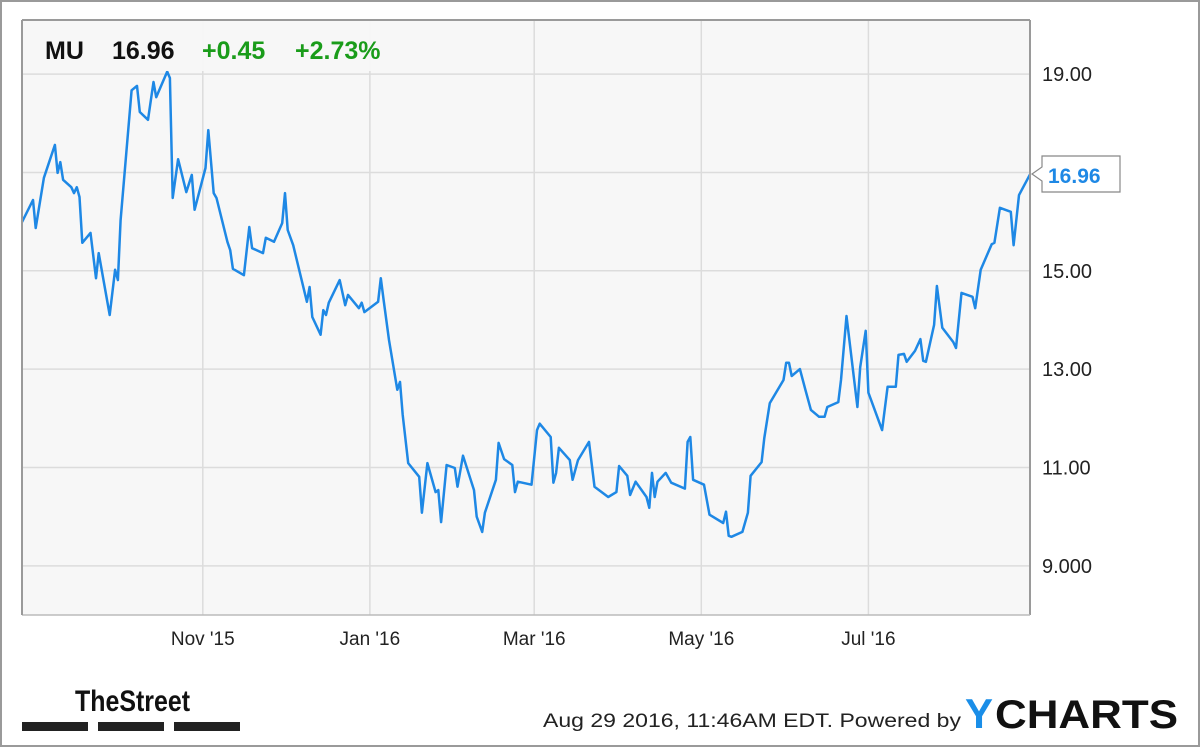 The image size is (1200, 747). I want to click on price: 16.96, so click(143, 51).